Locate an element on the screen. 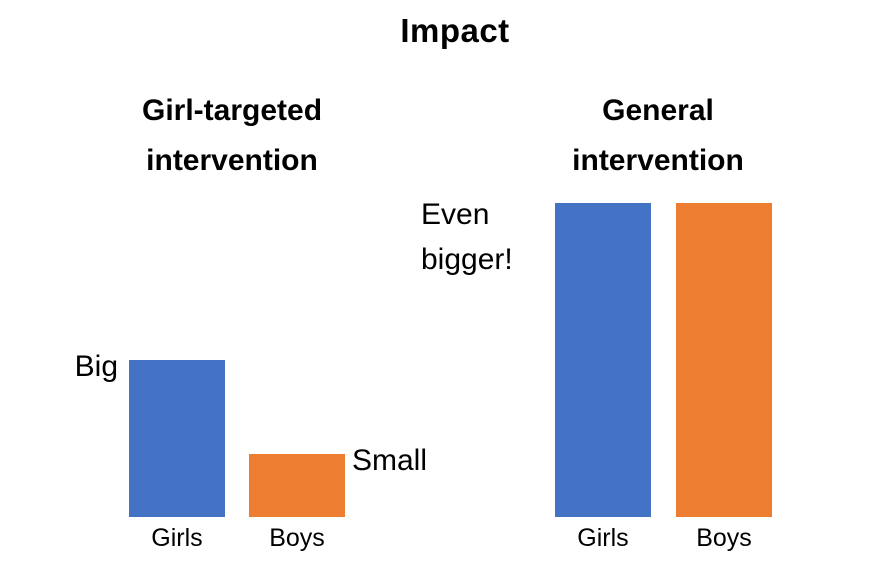  bar-girl-targeted-boys is located at coordinates (297, 485).